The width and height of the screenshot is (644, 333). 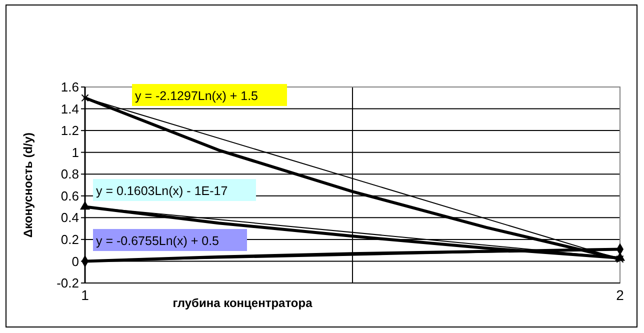 What do you see at coordinates (158, 241) in the screenshot?
I see `annotation: y = -0.6755Ln(x) + 0.5` at bounding box center [158, 241].